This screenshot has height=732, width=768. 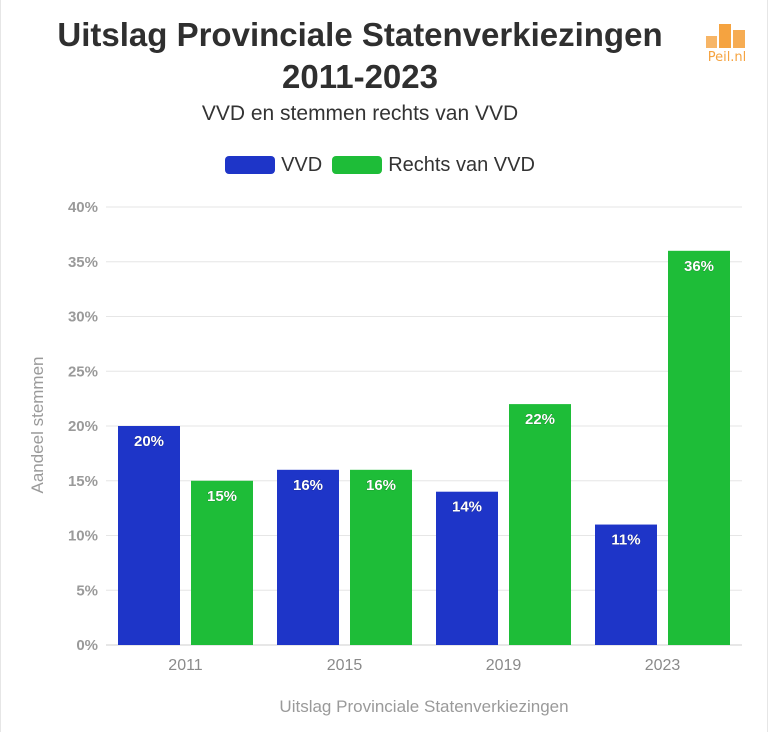 What do you see at coordinates (149, 441) in the screenshot?
I see `data-label: 20%` at bounding box center [149, 441].